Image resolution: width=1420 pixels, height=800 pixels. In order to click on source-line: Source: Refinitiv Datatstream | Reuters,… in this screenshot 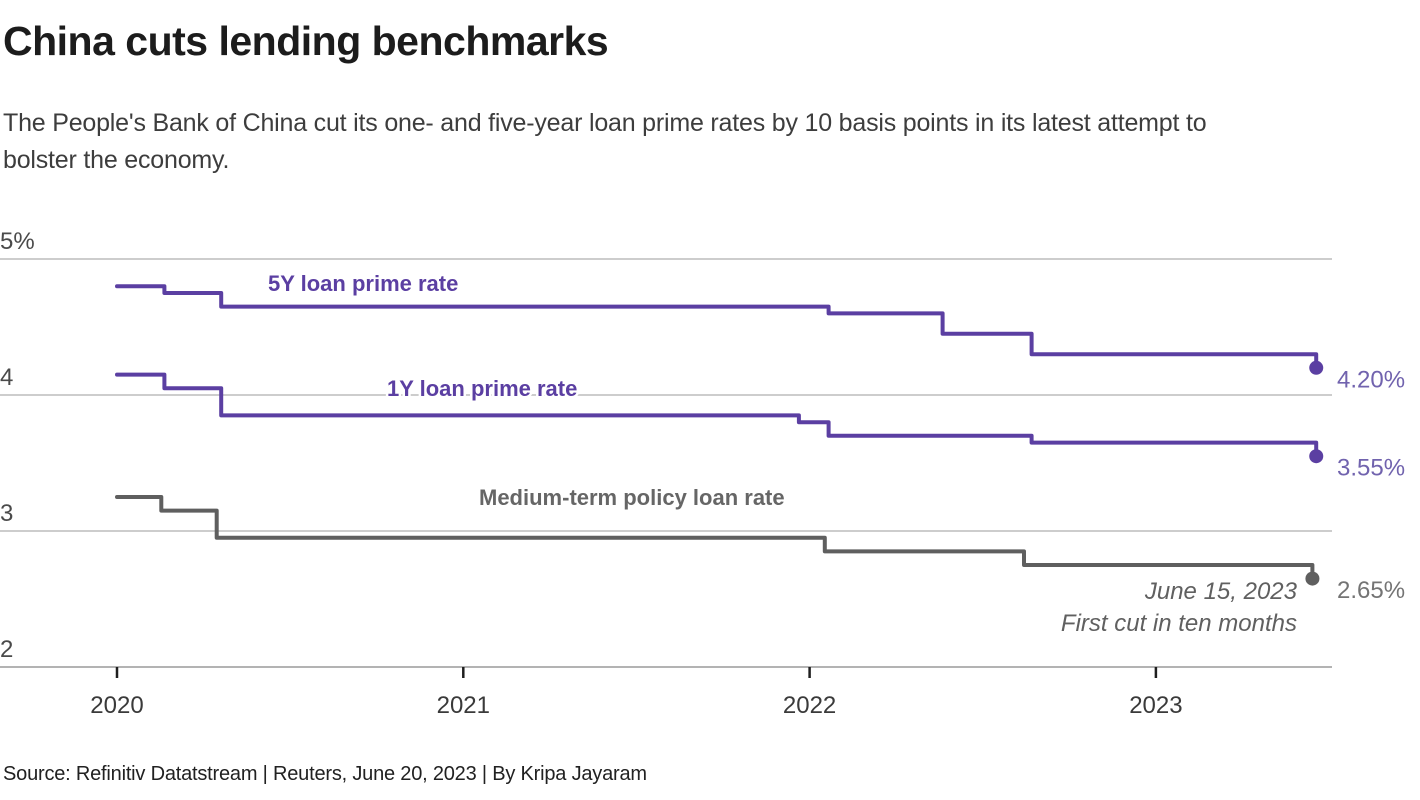, I will do `click(325, 774)`.